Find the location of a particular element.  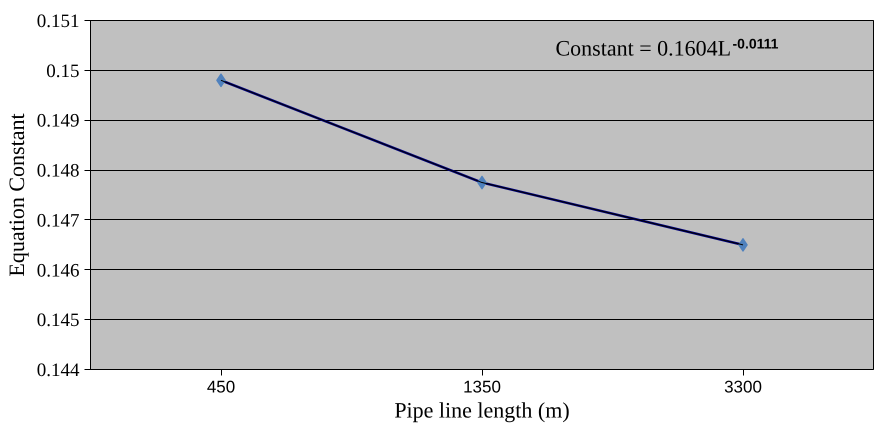

y-tick-label: 0.145 is located at coordinates (58, 321).